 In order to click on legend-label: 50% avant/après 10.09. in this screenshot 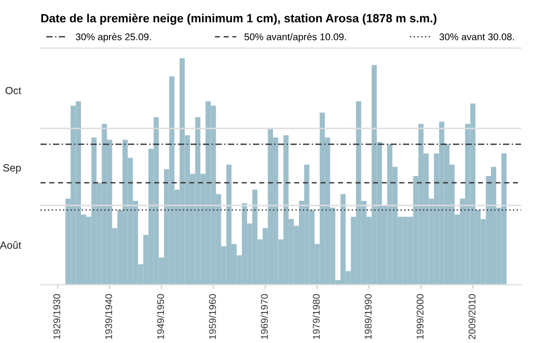, I will do `click(295, 37)`.